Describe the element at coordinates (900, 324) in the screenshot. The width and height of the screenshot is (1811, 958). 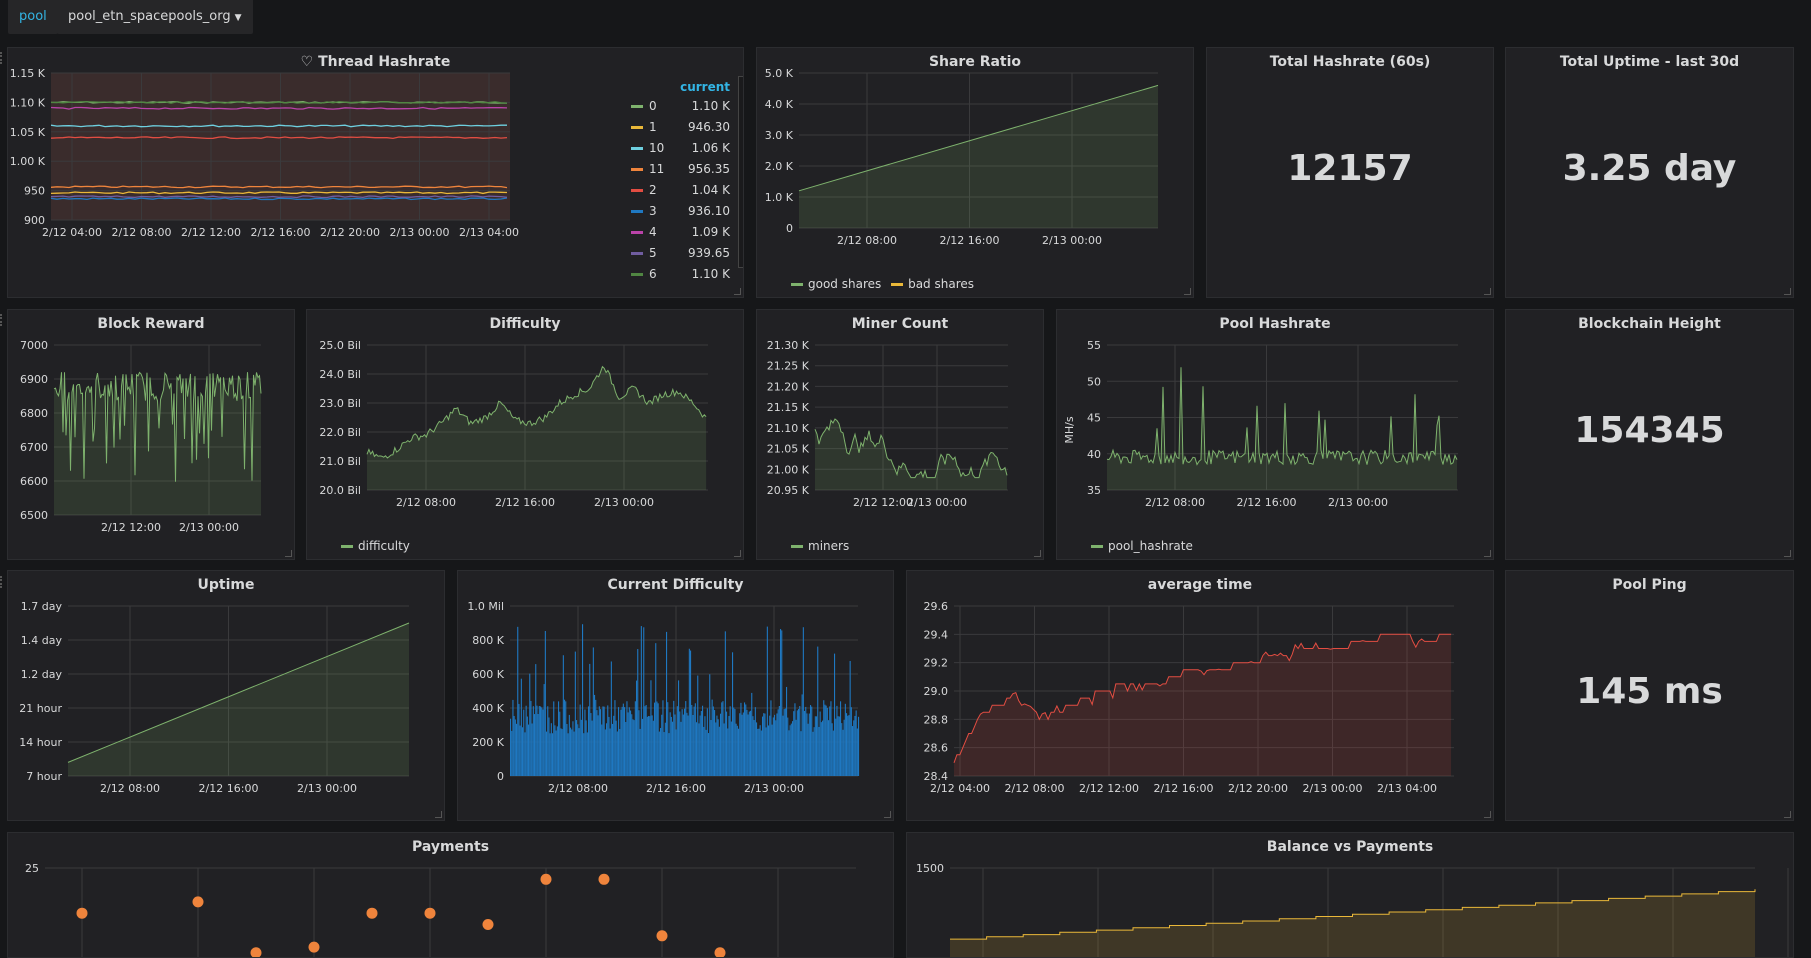
I see `panel-title: Miner Count` at that location.